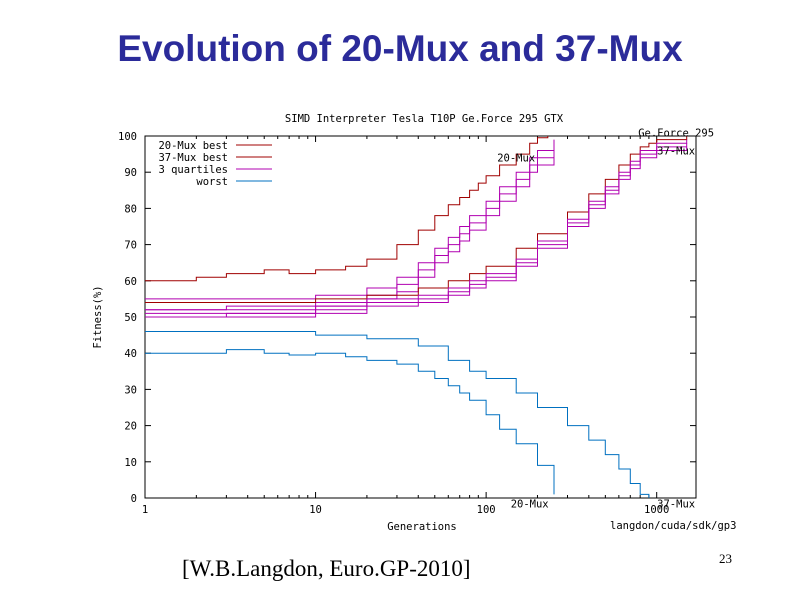 This screenshot has width=800, height=600. What do you see at coordinates (676, 133) in the screenshot?
I see `annotation-text: Ge.Force 295` at bounding box center [676, 133].